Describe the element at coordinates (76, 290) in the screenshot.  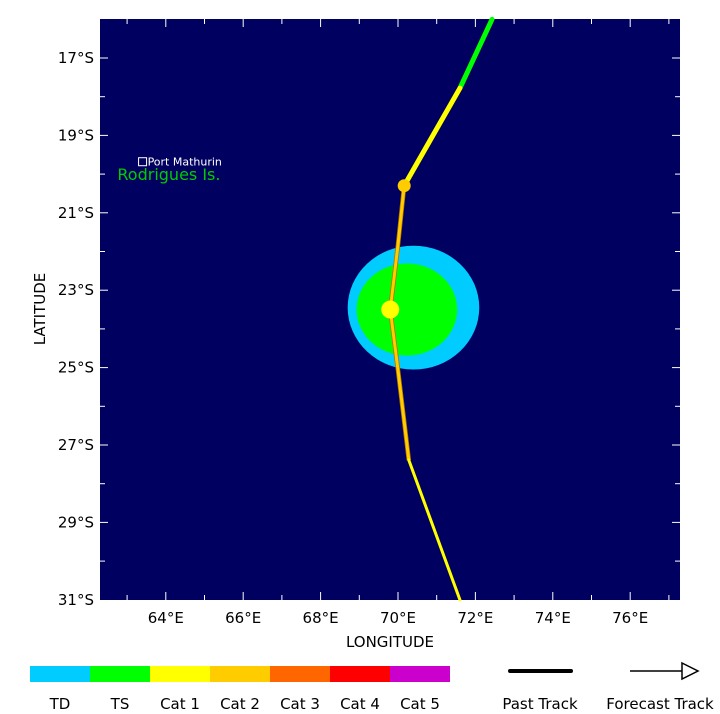
I see `y-tick-label: 23°S` at that location.